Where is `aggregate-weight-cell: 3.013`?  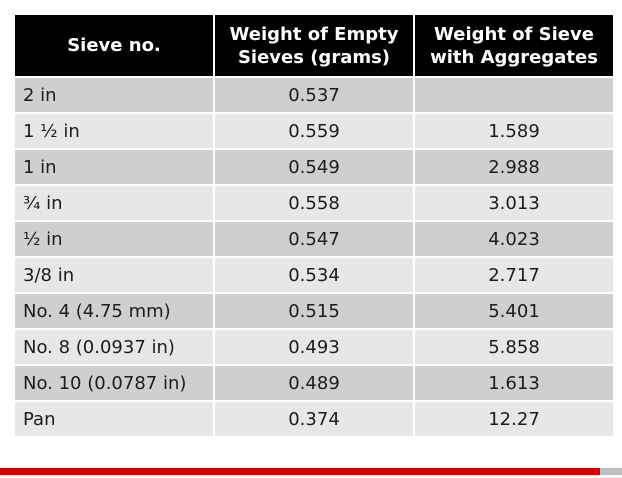
aggregate-weight-cell: 3.013 is located at coordinates (513, 202).